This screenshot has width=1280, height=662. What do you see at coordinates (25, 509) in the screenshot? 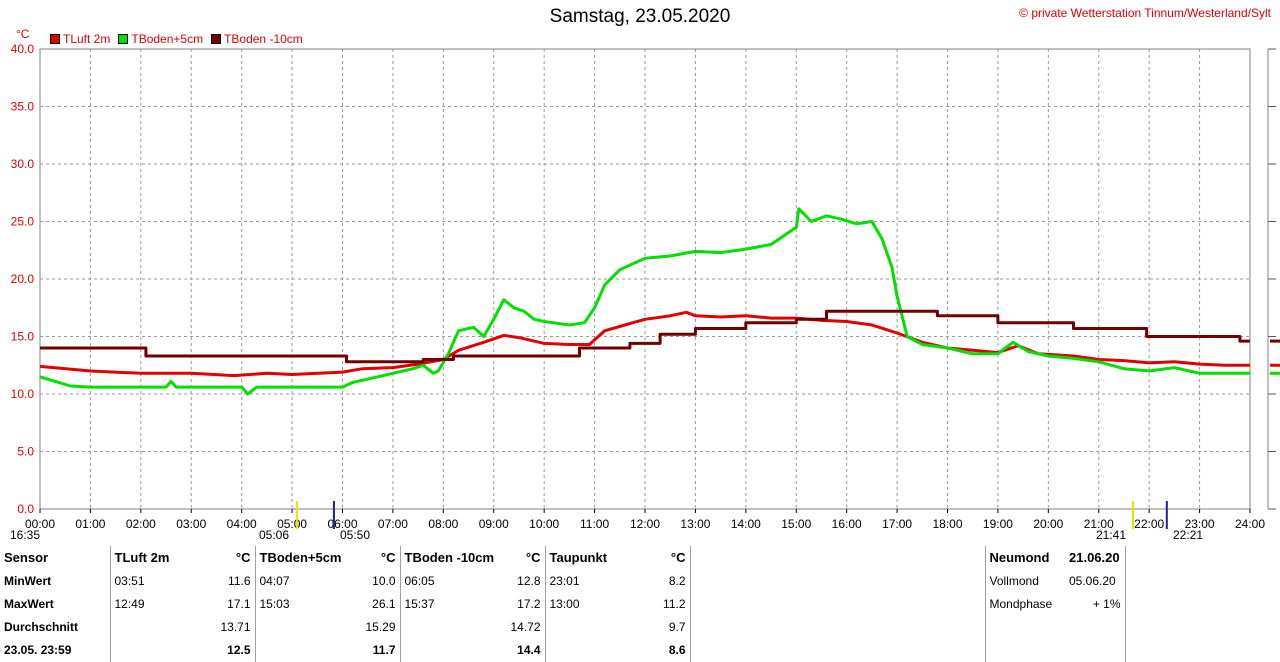
I see `y-tick-label: 0.0` at bounding box center [25, 509].